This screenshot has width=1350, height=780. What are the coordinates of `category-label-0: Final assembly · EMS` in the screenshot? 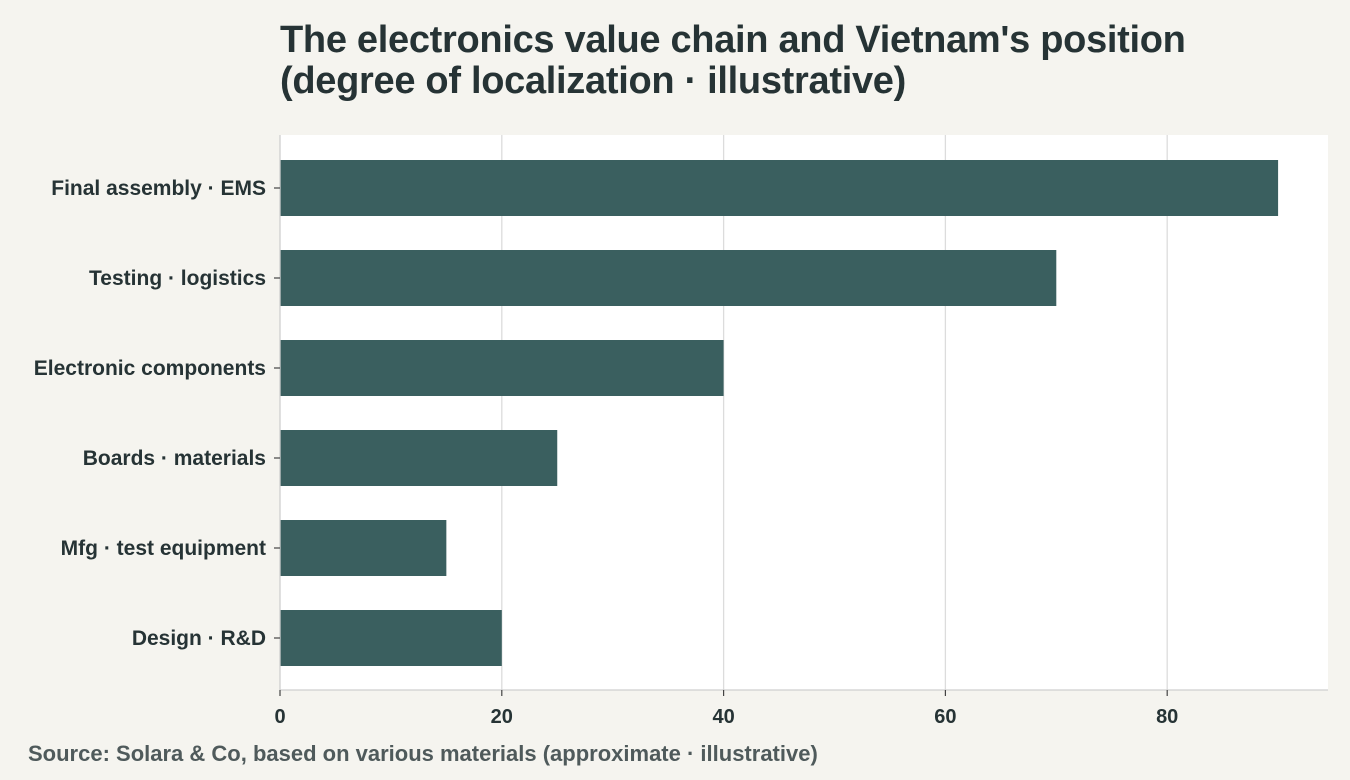 It's located at (158, 188).